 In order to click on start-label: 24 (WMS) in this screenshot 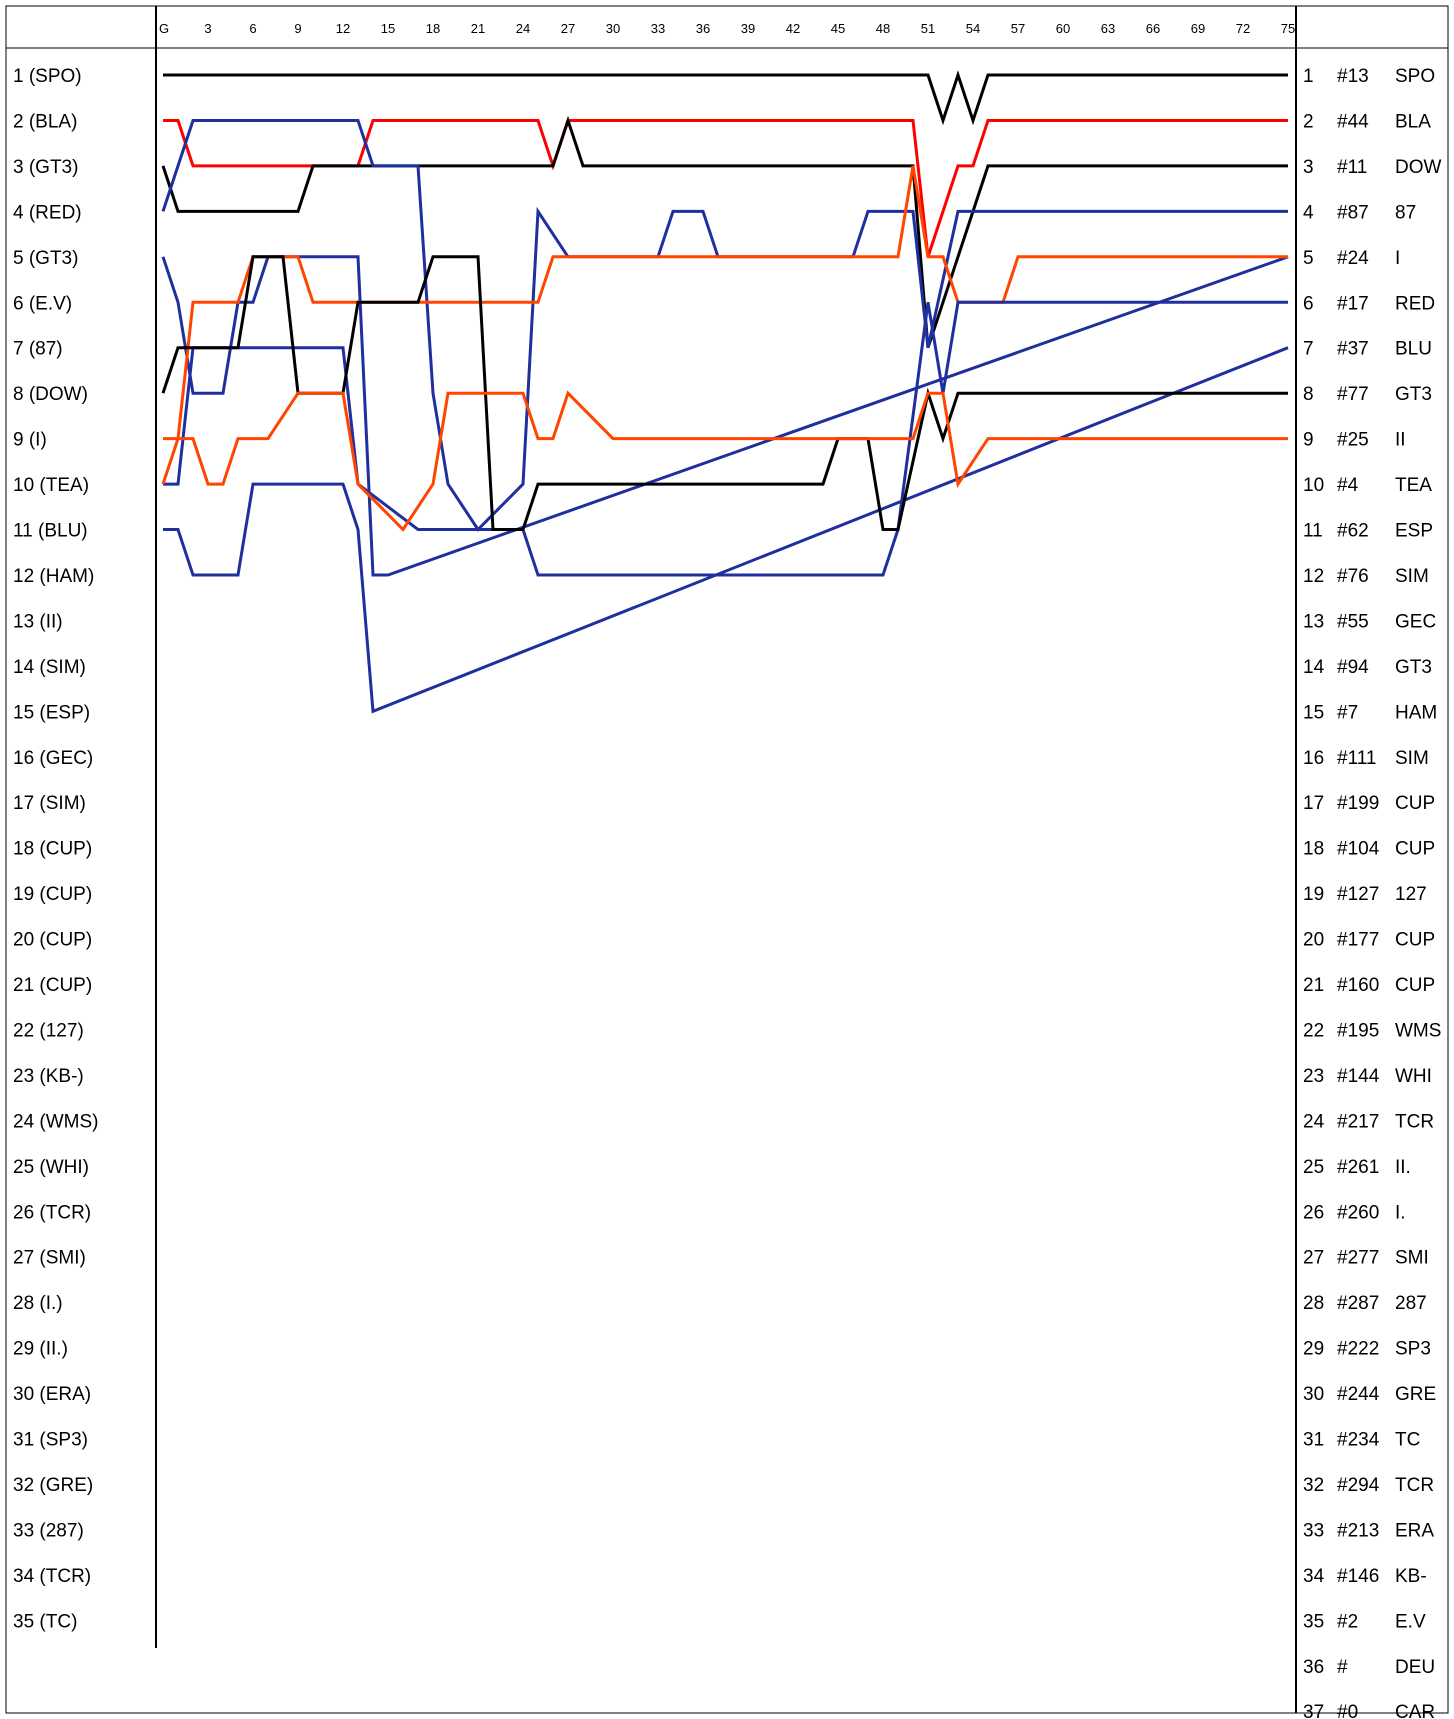, I will do `click(56, 1121)`.